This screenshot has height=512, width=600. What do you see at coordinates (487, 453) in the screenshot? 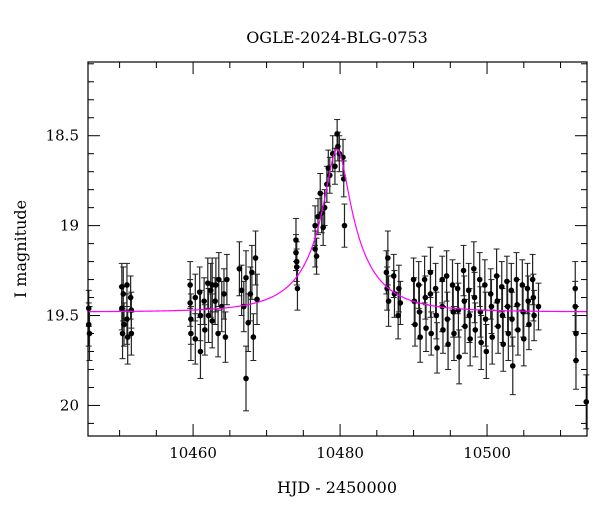
I see `x-tick-label: 10500` at bounding box center [487, 453].